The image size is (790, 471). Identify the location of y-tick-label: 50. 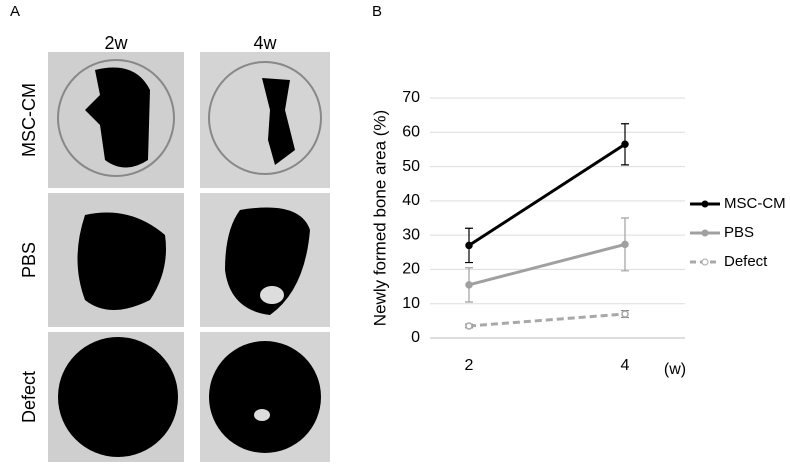
(411, 166).